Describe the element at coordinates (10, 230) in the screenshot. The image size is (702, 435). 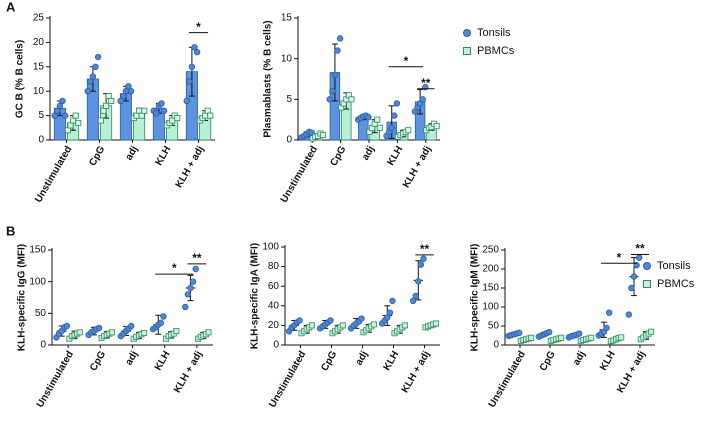
I see `panel-label: B` at that location.